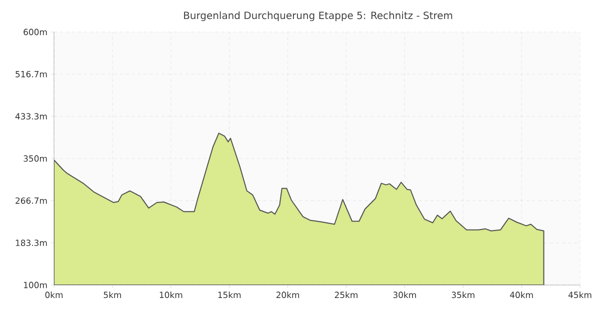 The height and width of the screenshot is (325, 610). What do you see at coordinates (112, 295) in the screenshot?
I see `x-tick-label: 5km` at bounding box center [112, 295].